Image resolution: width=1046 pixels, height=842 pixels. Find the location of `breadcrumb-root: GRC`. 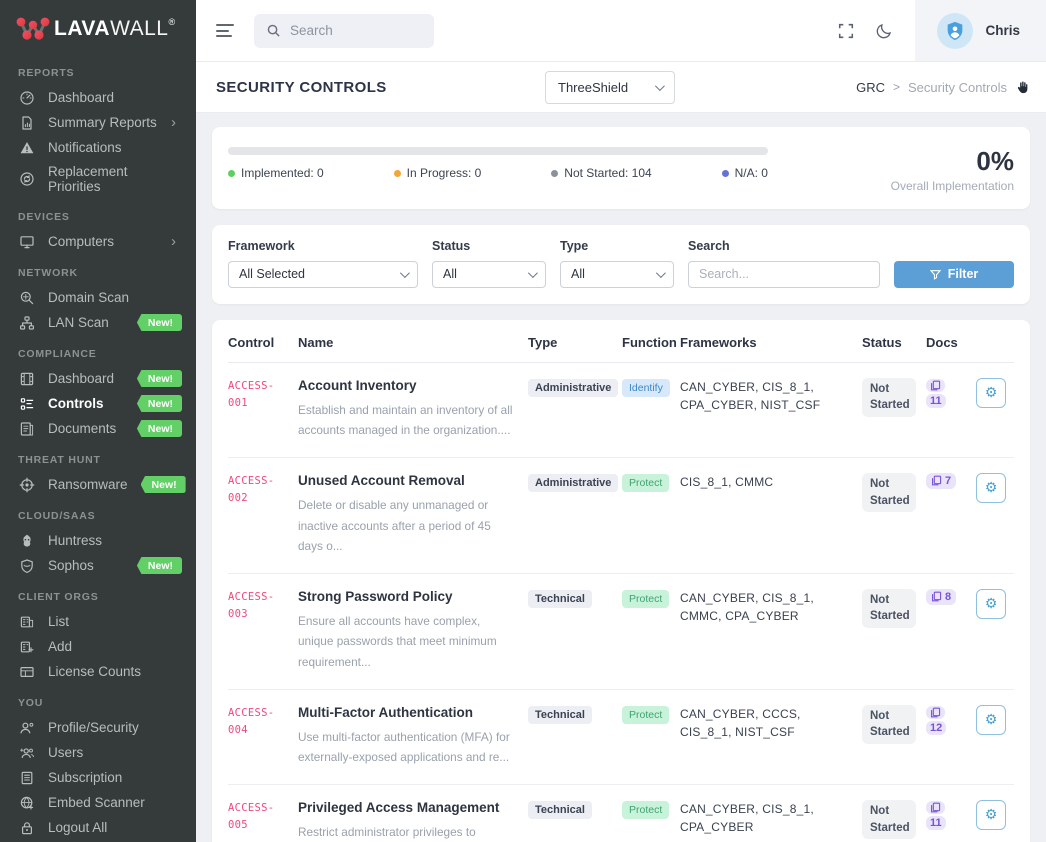

breadcrumb-root: GRC is located at coordinates (870, 87).